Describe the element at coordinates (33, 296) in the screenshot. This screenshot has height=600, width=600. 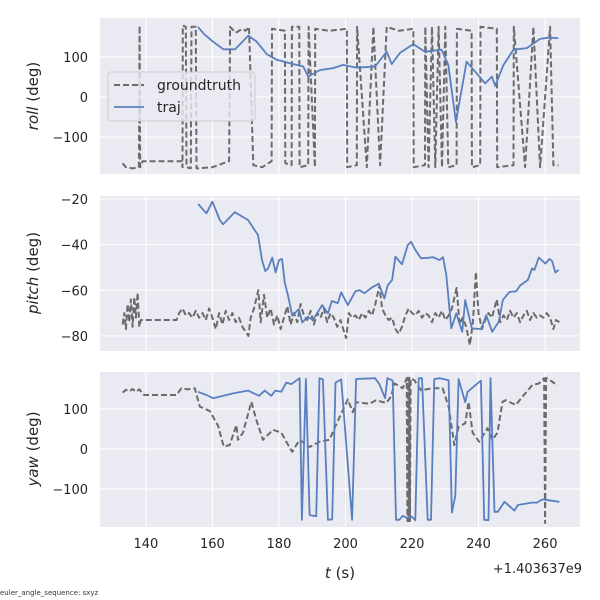
I see `axis-label-variable: pitch` at that location.